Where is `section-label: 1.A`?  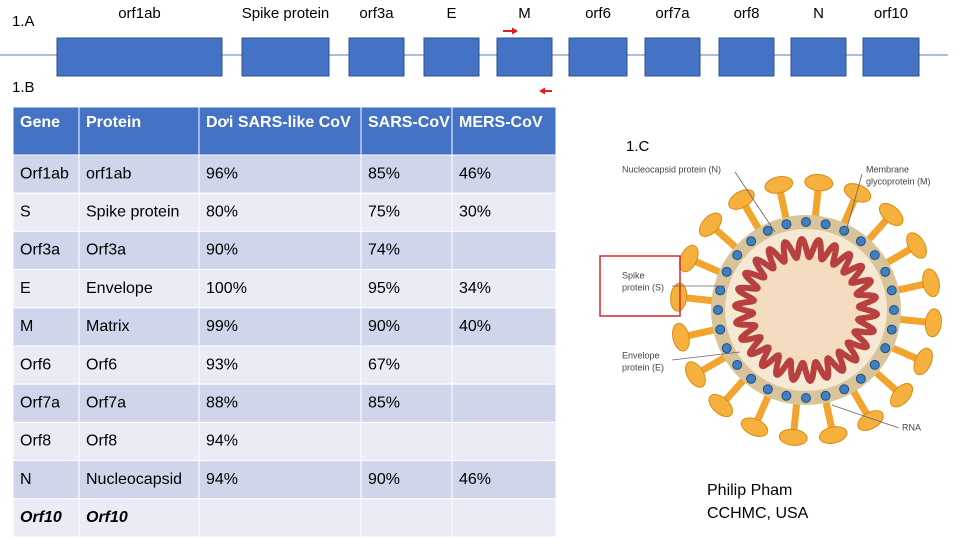
section-label: 1.A is located at coordinates (23, 21).